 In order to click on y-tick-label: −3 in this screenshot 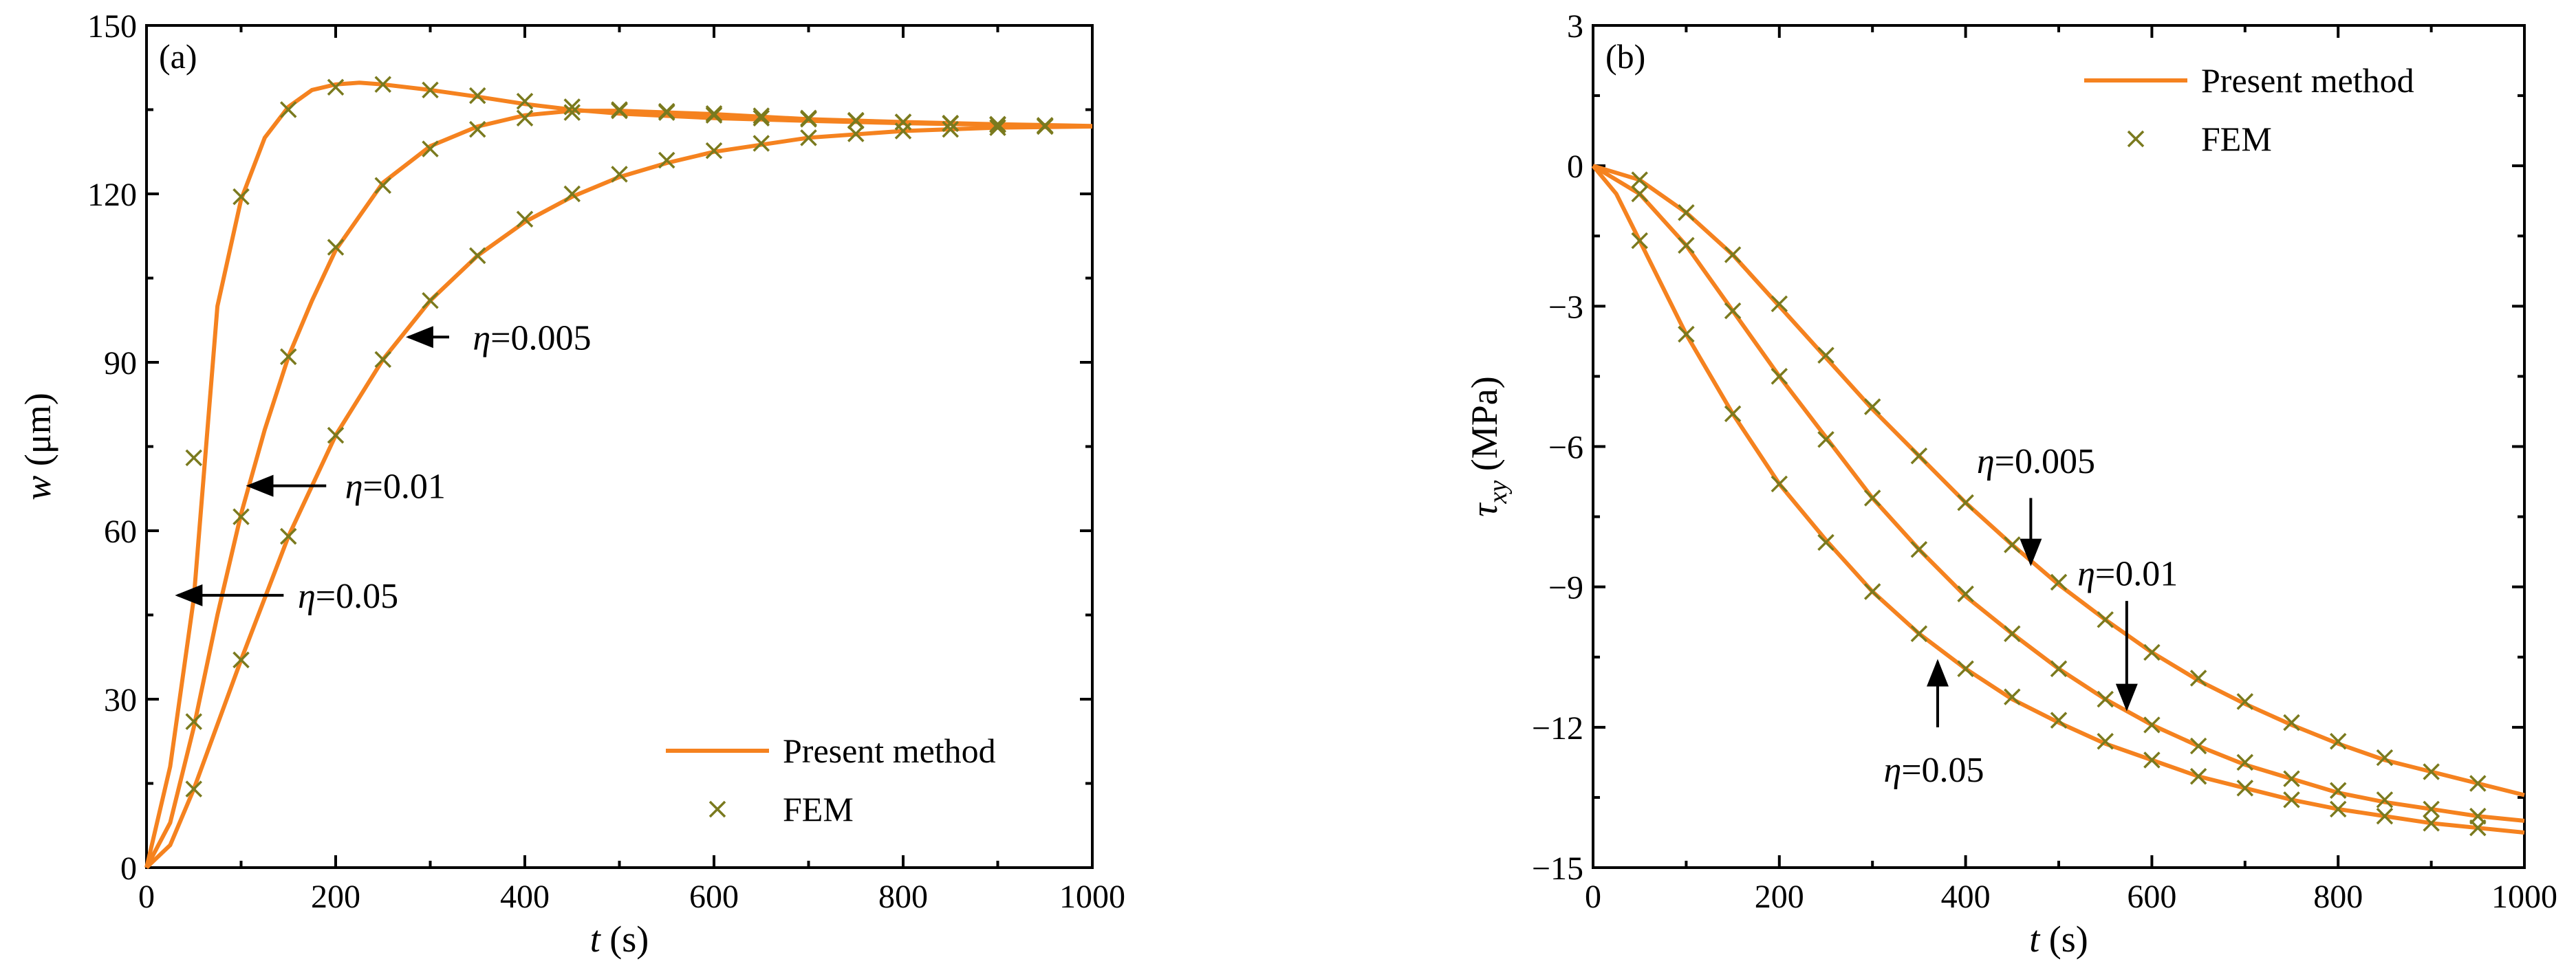, I will do `click(1565, 307)`.